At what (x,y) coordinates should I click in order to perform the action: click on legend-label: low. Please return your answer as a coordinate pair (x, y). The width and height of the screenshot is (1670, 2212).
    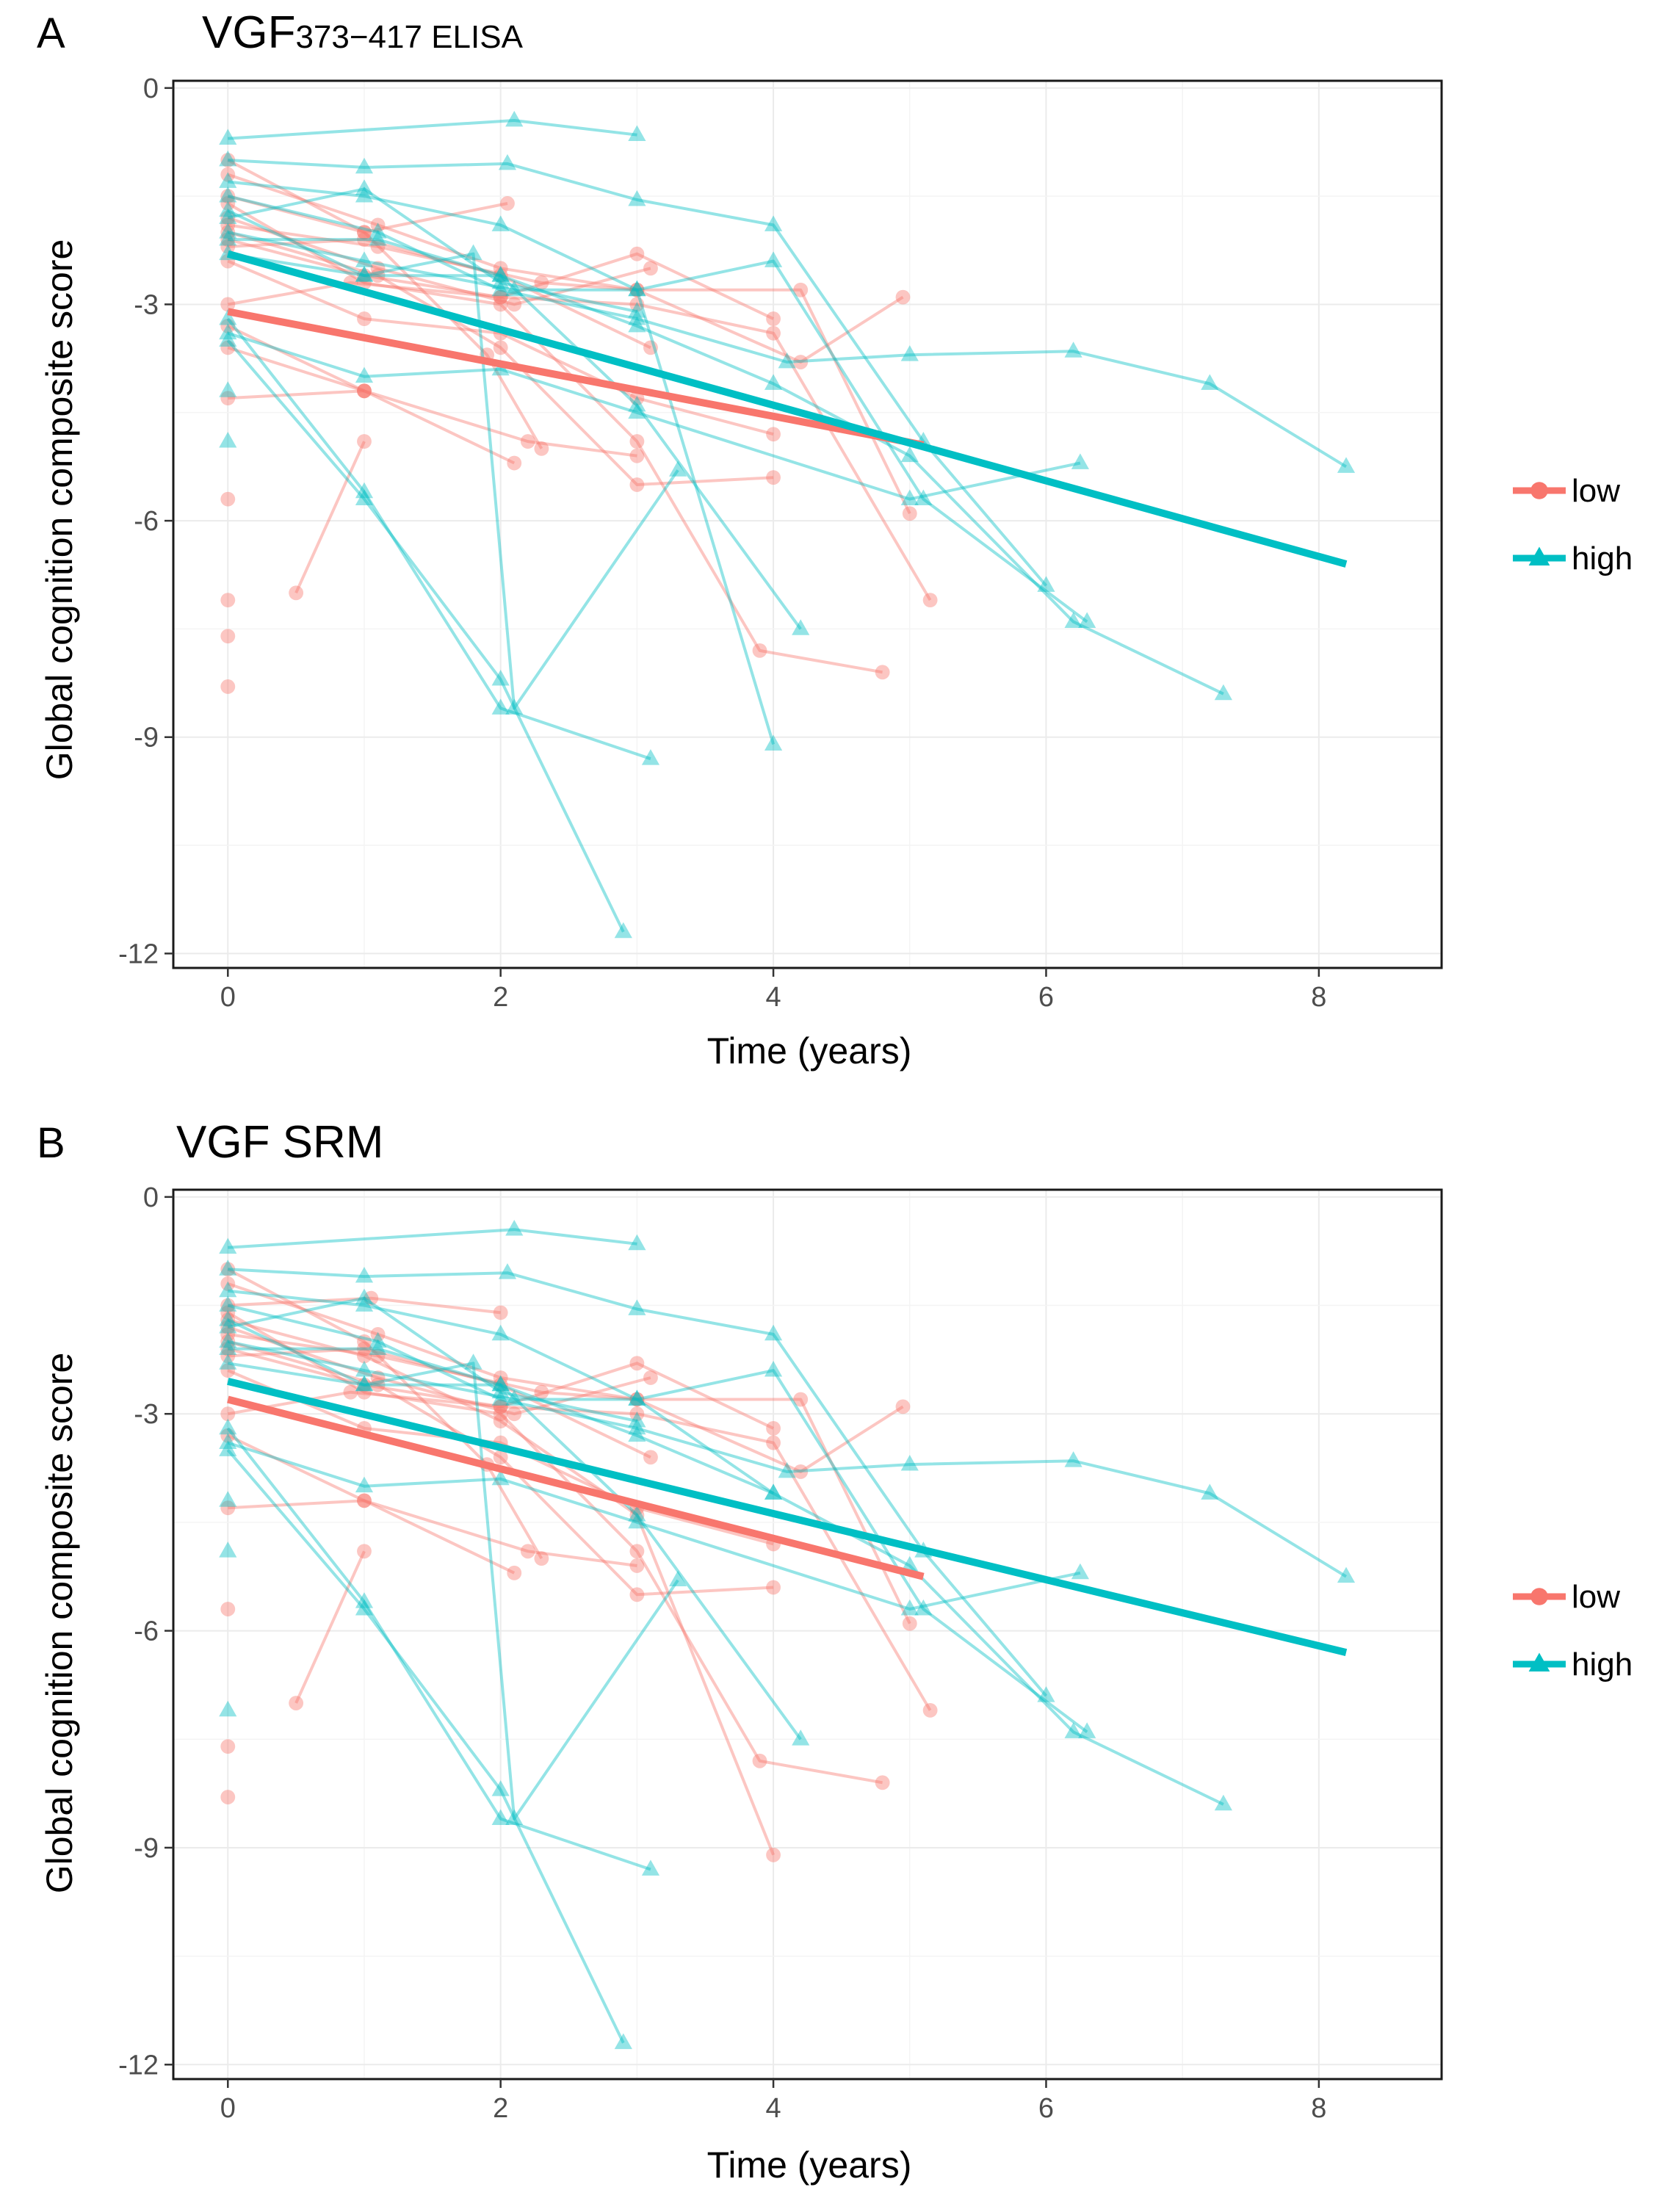
    Looking at the image, I should click on (1596, 491).